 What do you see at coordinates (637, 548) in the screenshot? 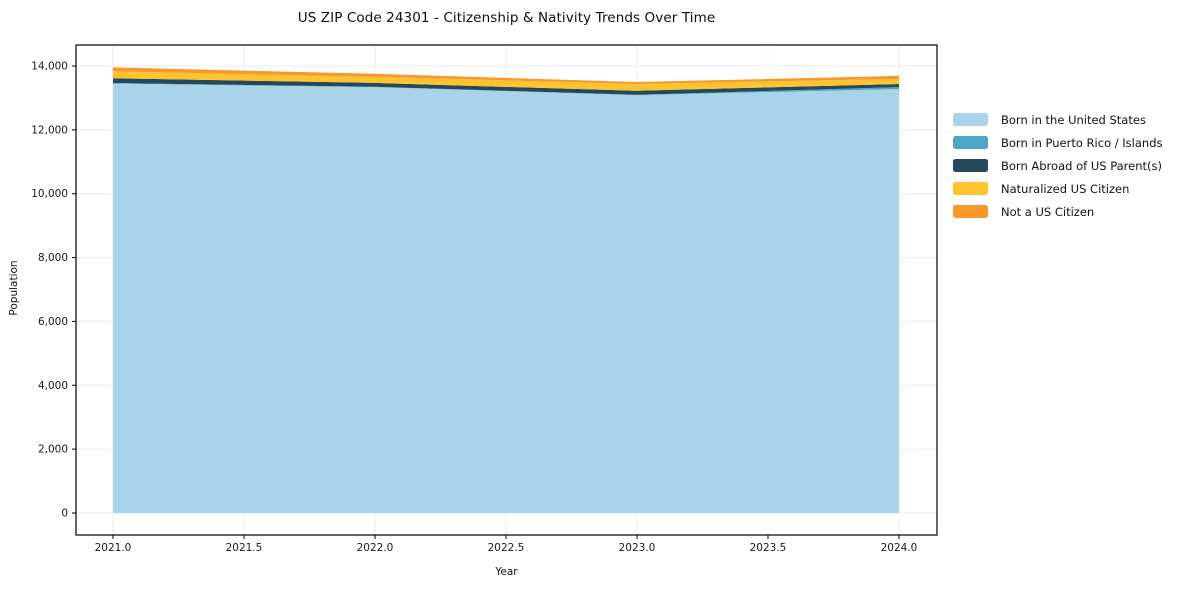
I see `x-tick-label: 2023.0` at bounding box center [637, 548].